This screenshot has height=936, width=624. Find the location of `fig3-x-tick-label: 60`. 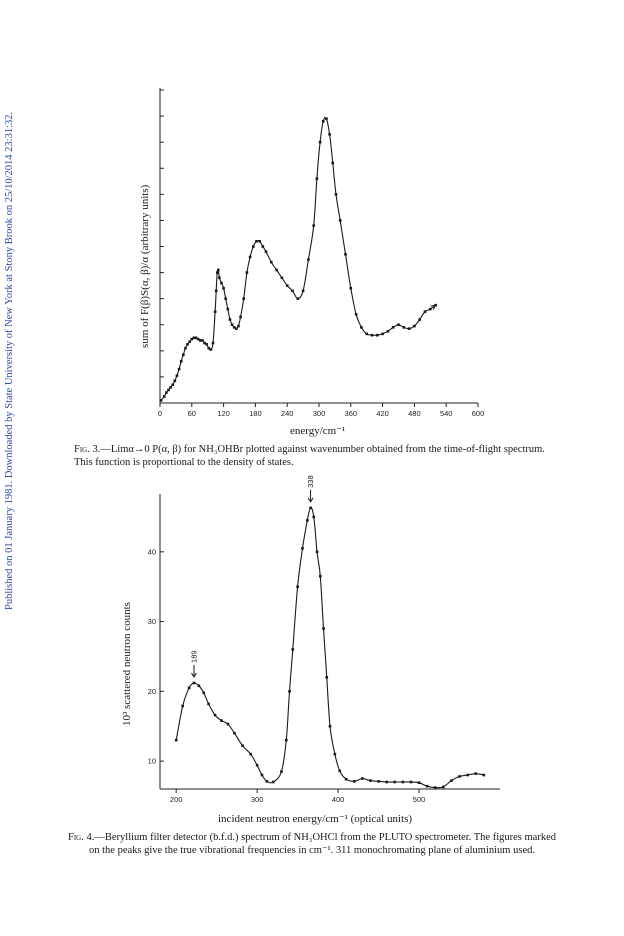

fig3-x-tick-label: 60 is located at coordinates (192, 413).